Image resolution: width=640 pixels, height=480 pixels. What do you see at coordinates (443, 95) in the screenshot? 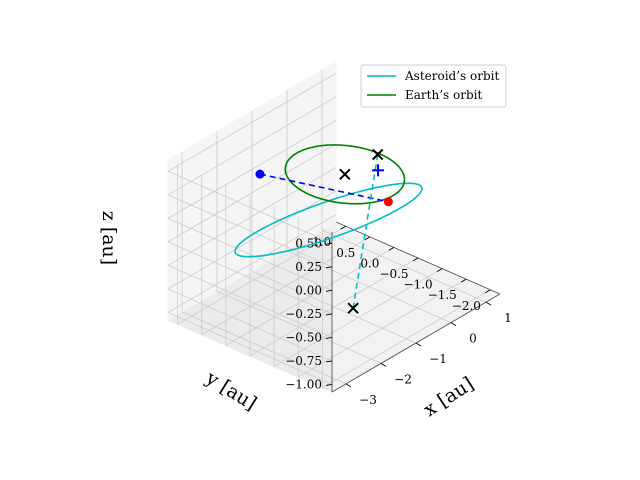
I see `legend-label-earth: Earth’s orbit` at bounding box center [443, 95].